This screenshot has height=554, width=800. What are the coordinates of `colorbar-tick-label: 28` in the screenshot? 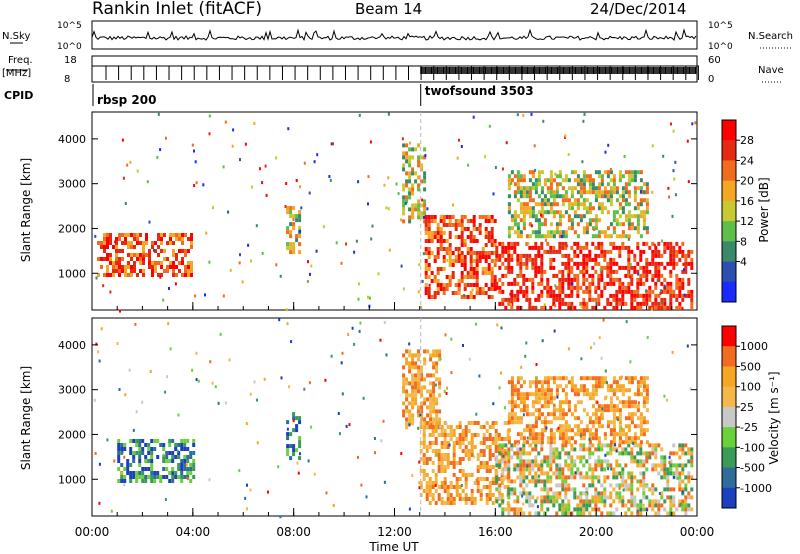 It's located at (747, 140).